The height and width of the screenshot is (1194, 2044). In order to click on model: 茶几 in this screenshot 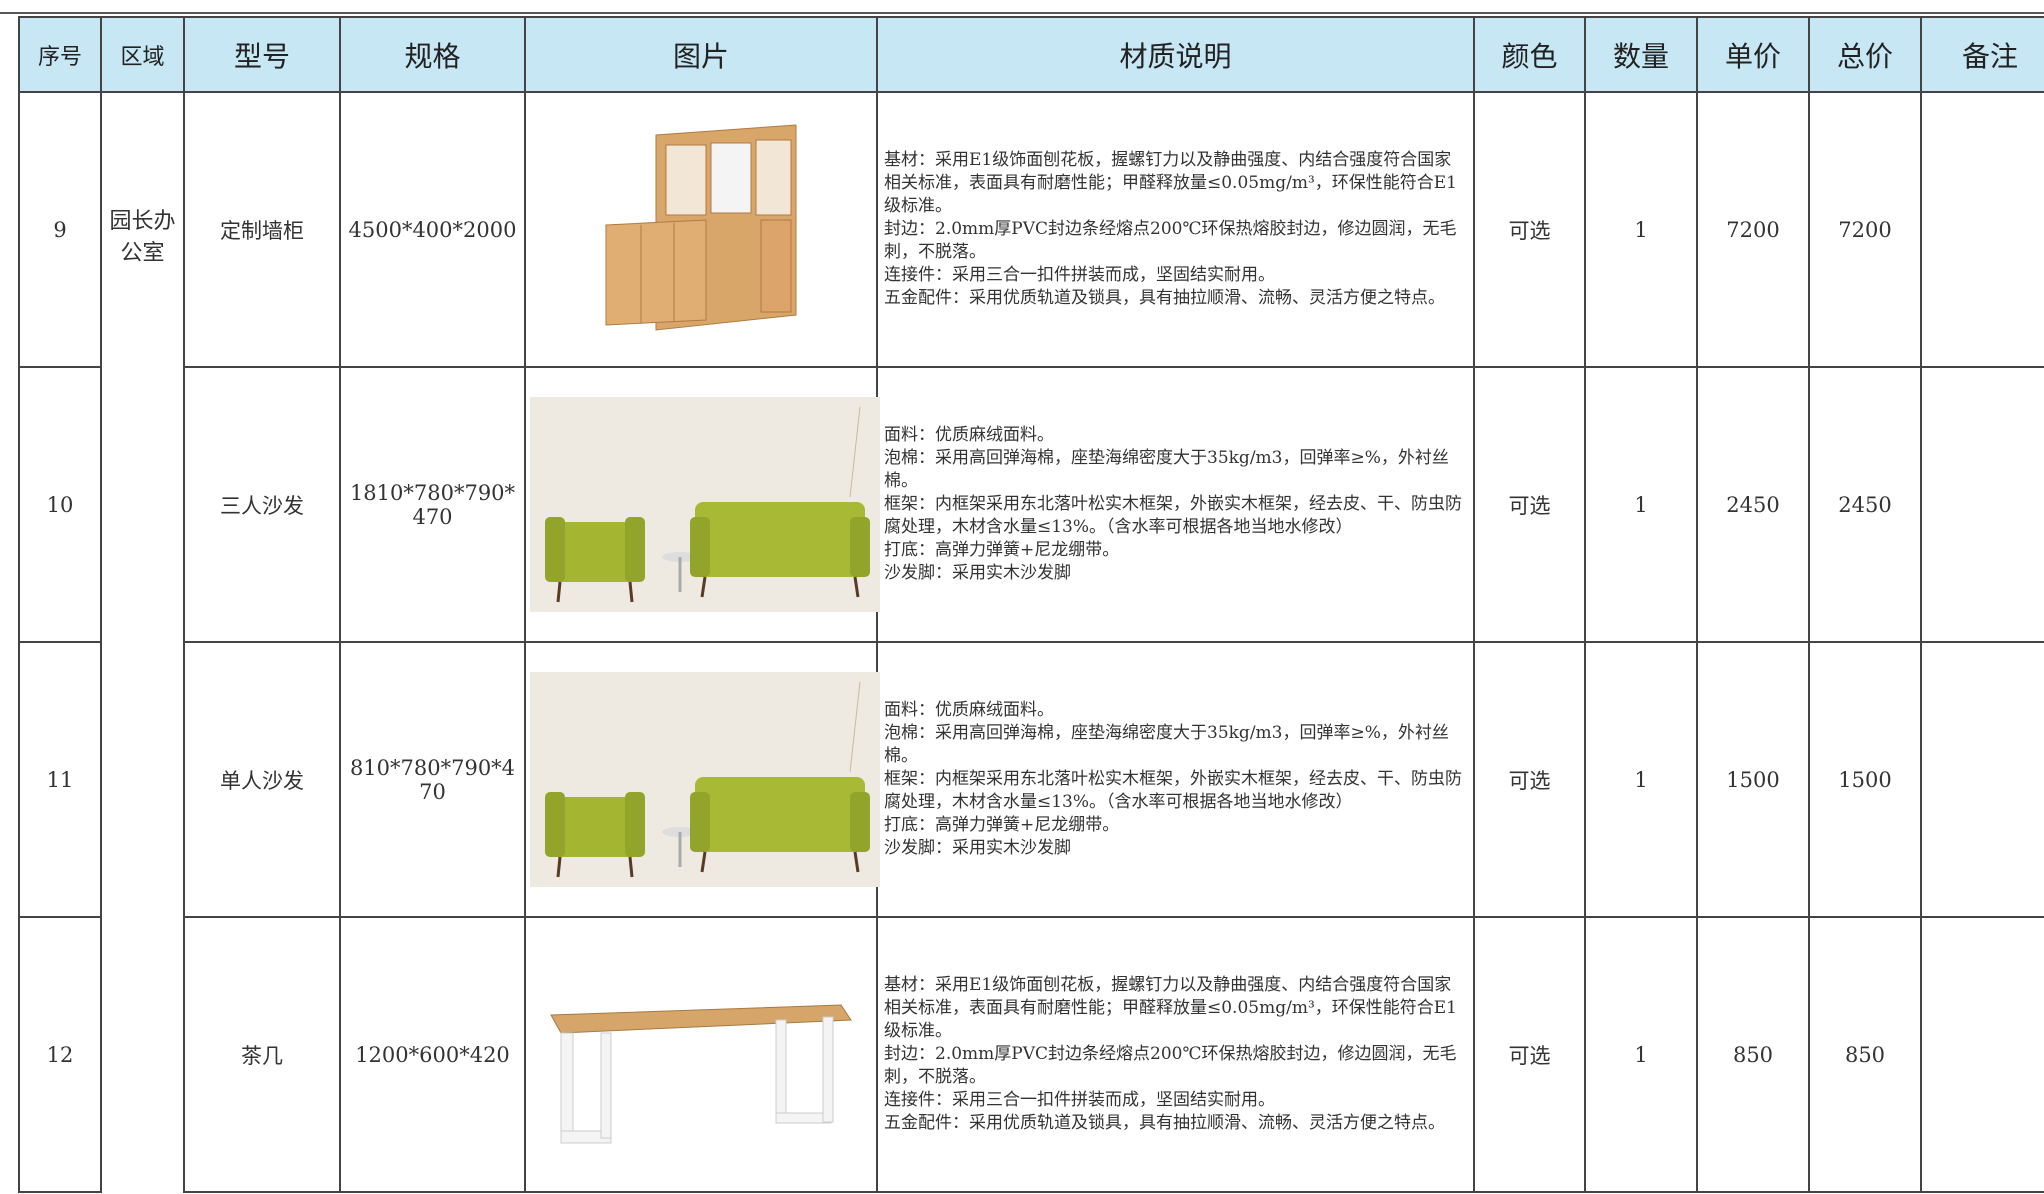, I will do `click(262, 1054)`.